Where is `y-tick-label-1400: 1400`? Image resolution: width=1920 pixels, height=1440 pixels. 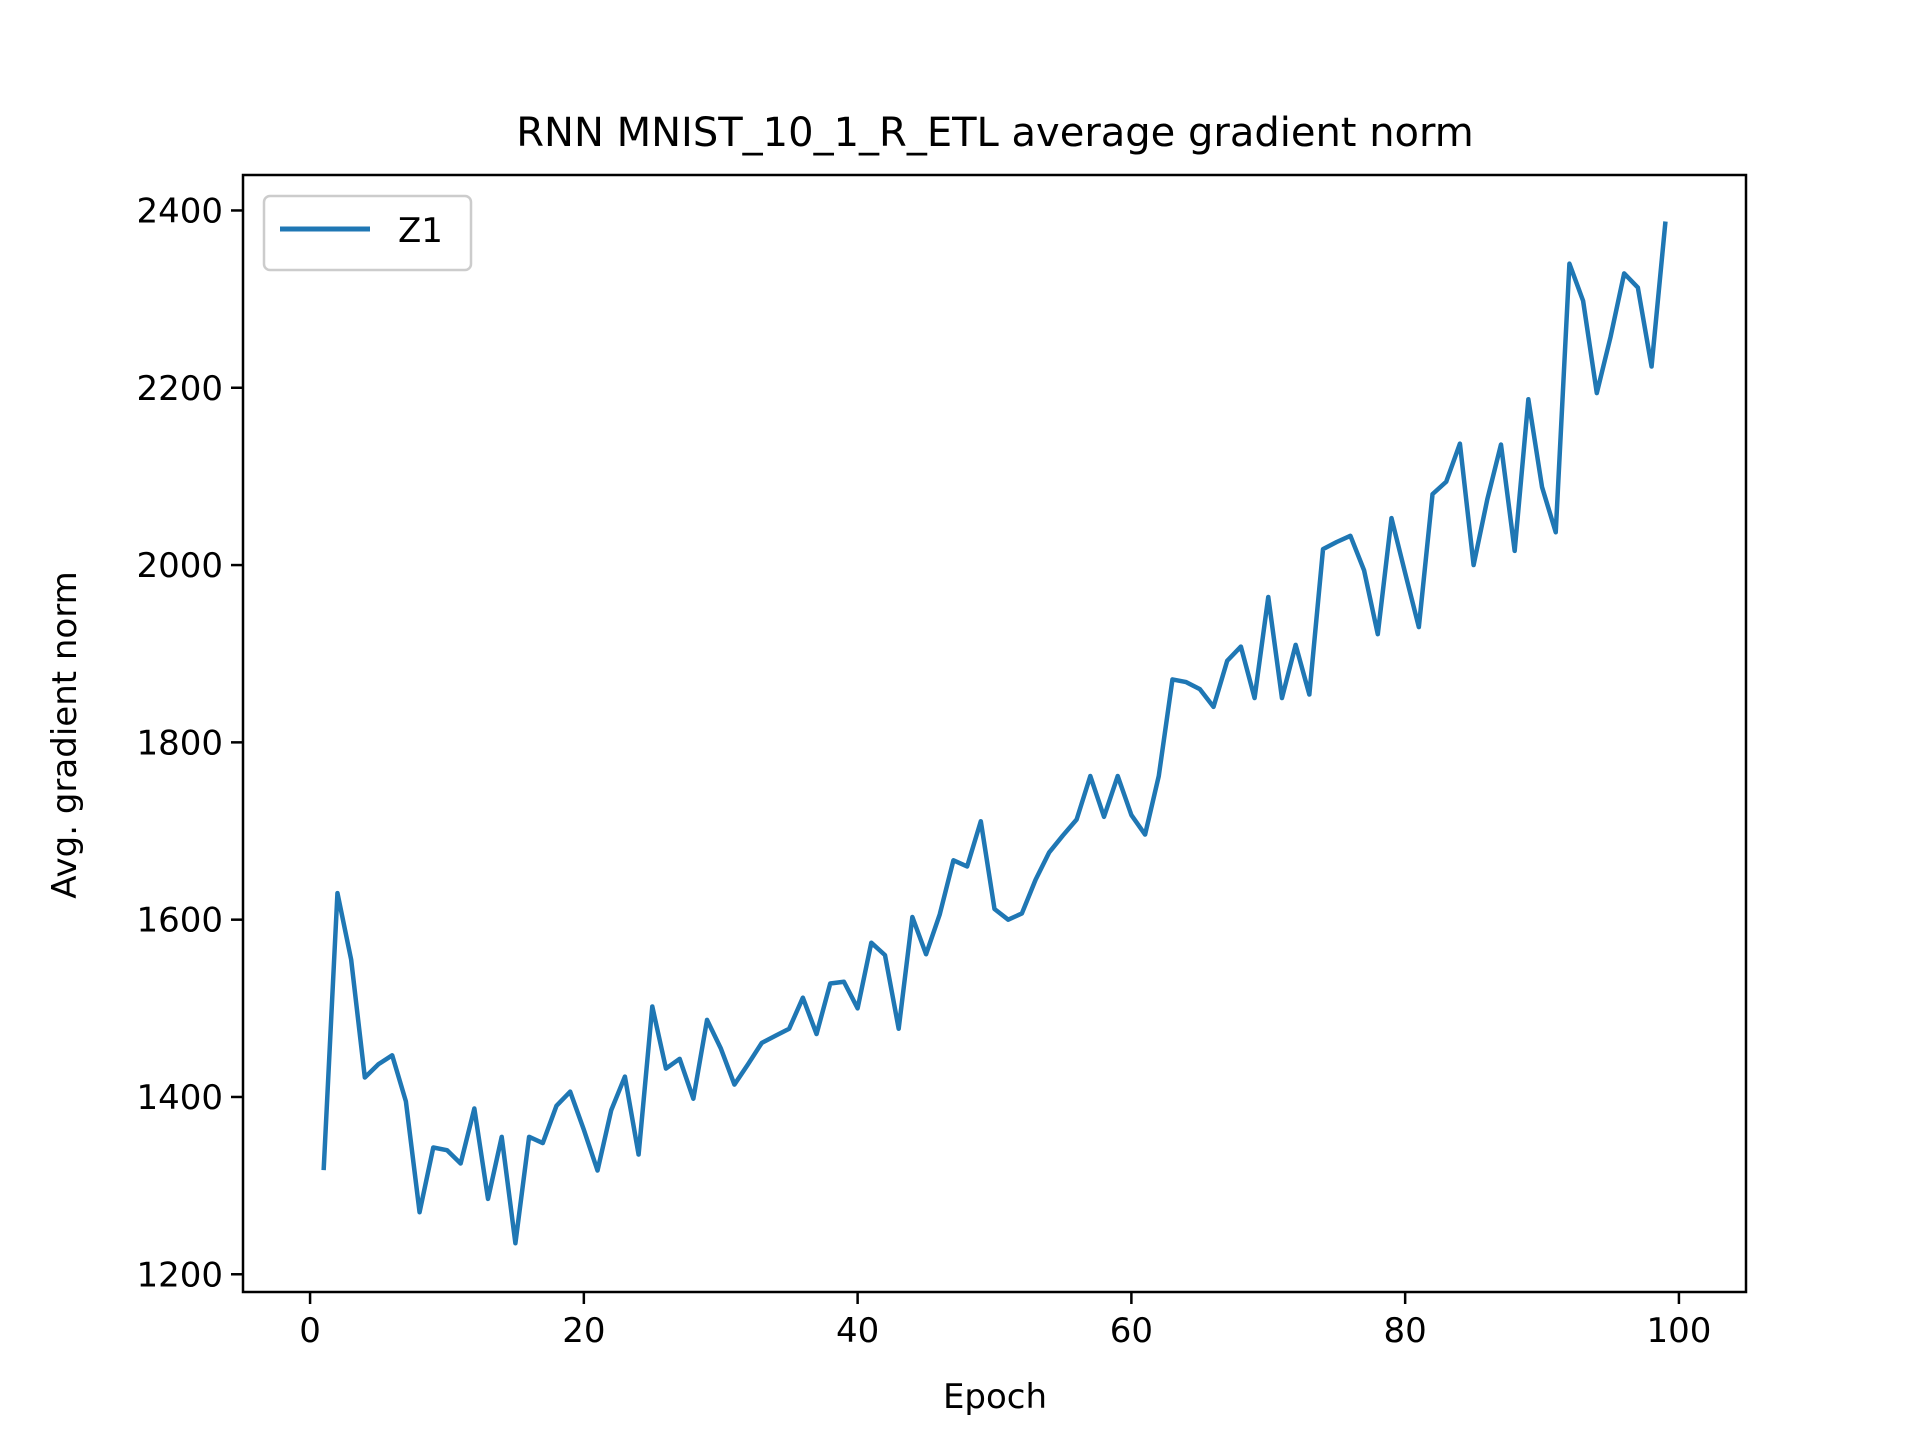
y-tick-label-1400: 1400 is located at coordinates (179, 1098).